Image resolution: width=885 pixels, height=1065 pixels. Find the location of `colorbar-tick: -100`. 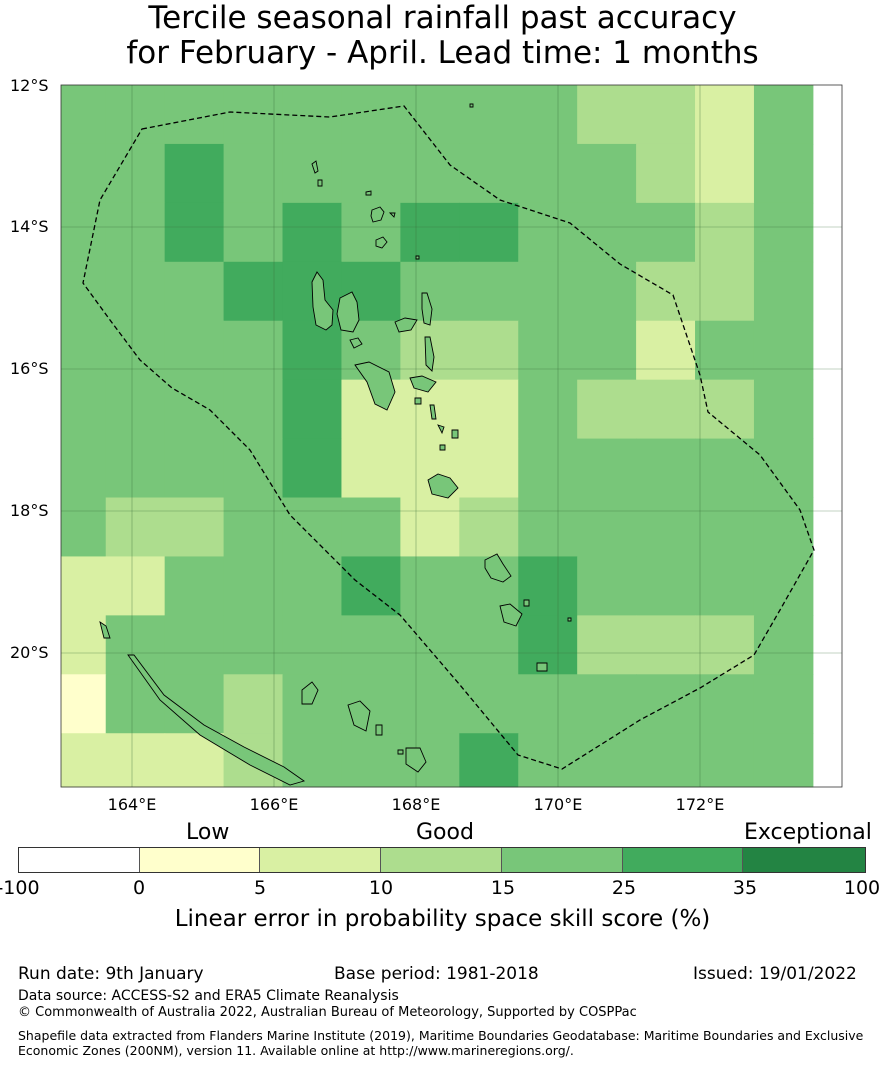

colorbar-tick: -100 is located at coordinates (20, 888).